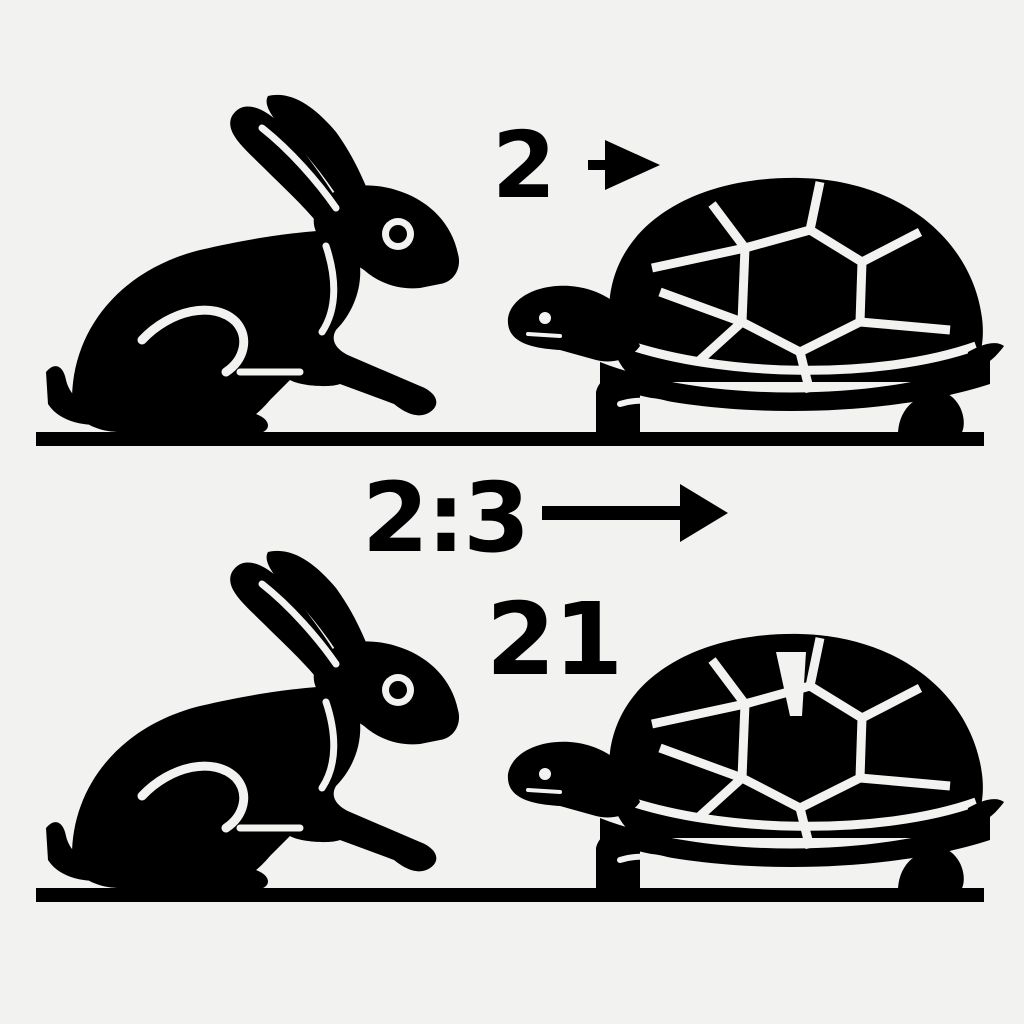 This screenshot has height=1024, width=1024. What do you see at coordinates (791, 684) in the screenshot?
I see `shell-v-mark` at bounding box center [791, 684].